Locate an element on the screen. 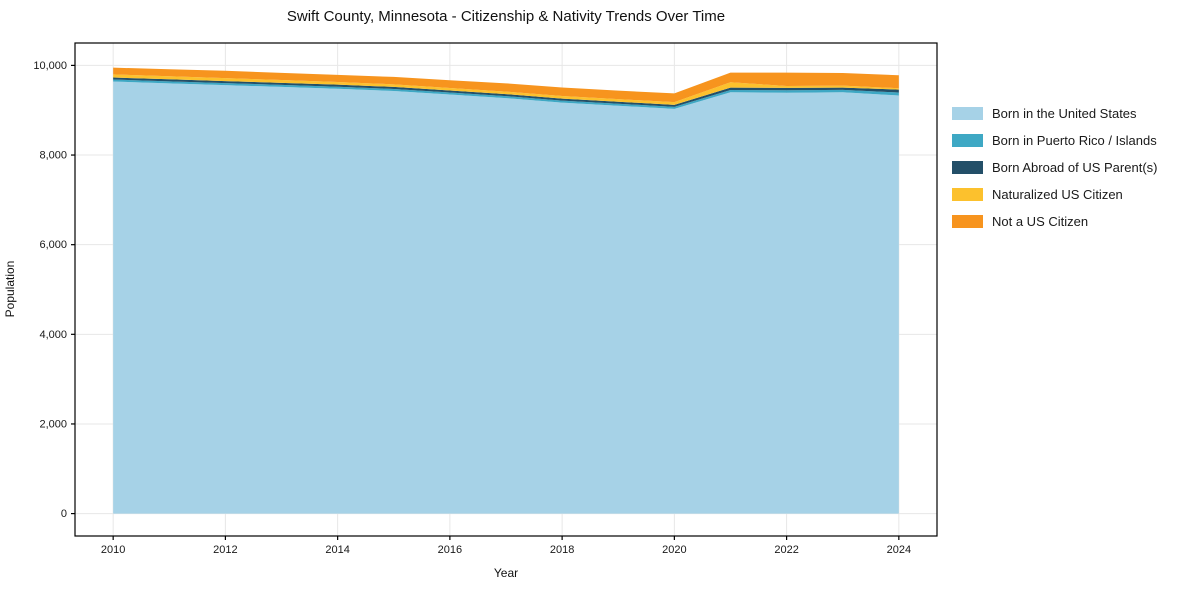 The image size is (1189, 590). legend-swatch-naturalized is located at coordinates (967, 194).